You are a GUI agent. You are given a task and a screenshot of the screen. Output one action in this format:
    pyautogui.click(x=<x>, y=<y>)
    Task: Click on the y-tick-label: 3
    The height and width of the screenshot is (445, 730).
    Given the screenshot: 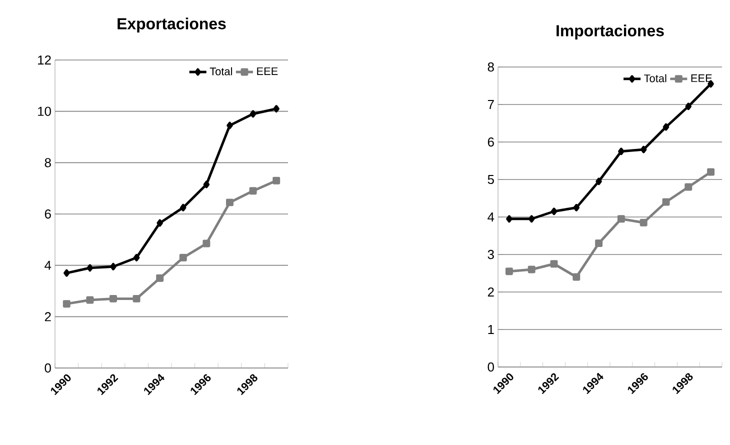 What is the action you would take?
    pyautogui.click(x=491, y=255)
    